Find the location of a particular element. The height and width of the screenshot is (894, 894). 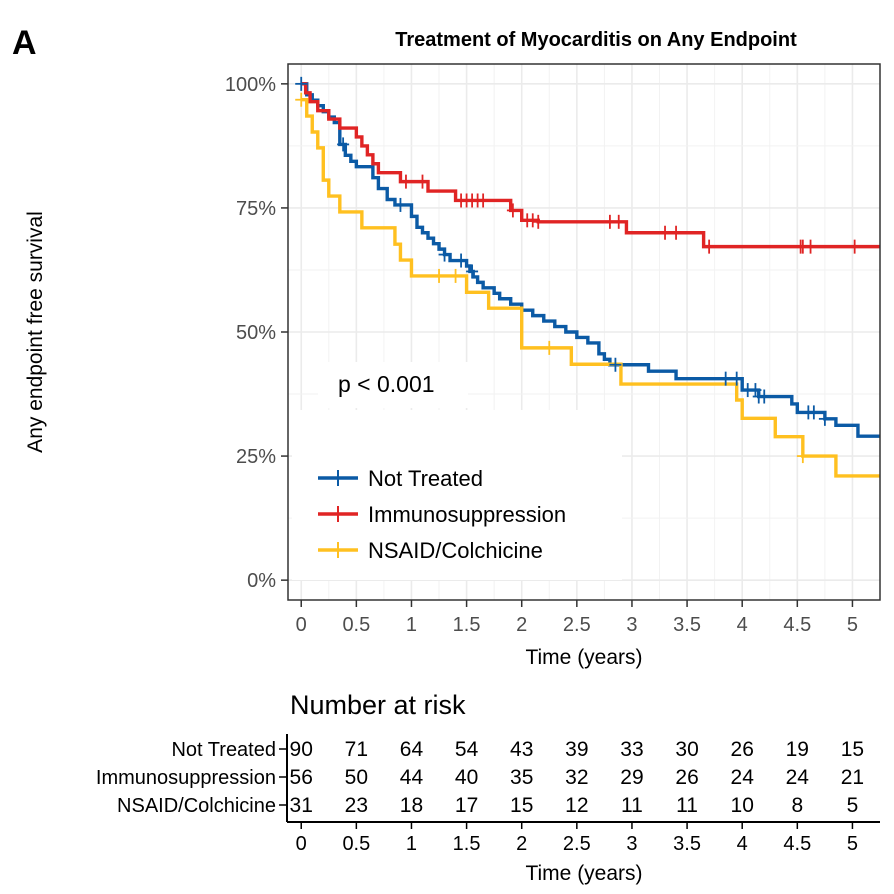

x-tick-label: 2.5 is located at coordinates (577, 625).